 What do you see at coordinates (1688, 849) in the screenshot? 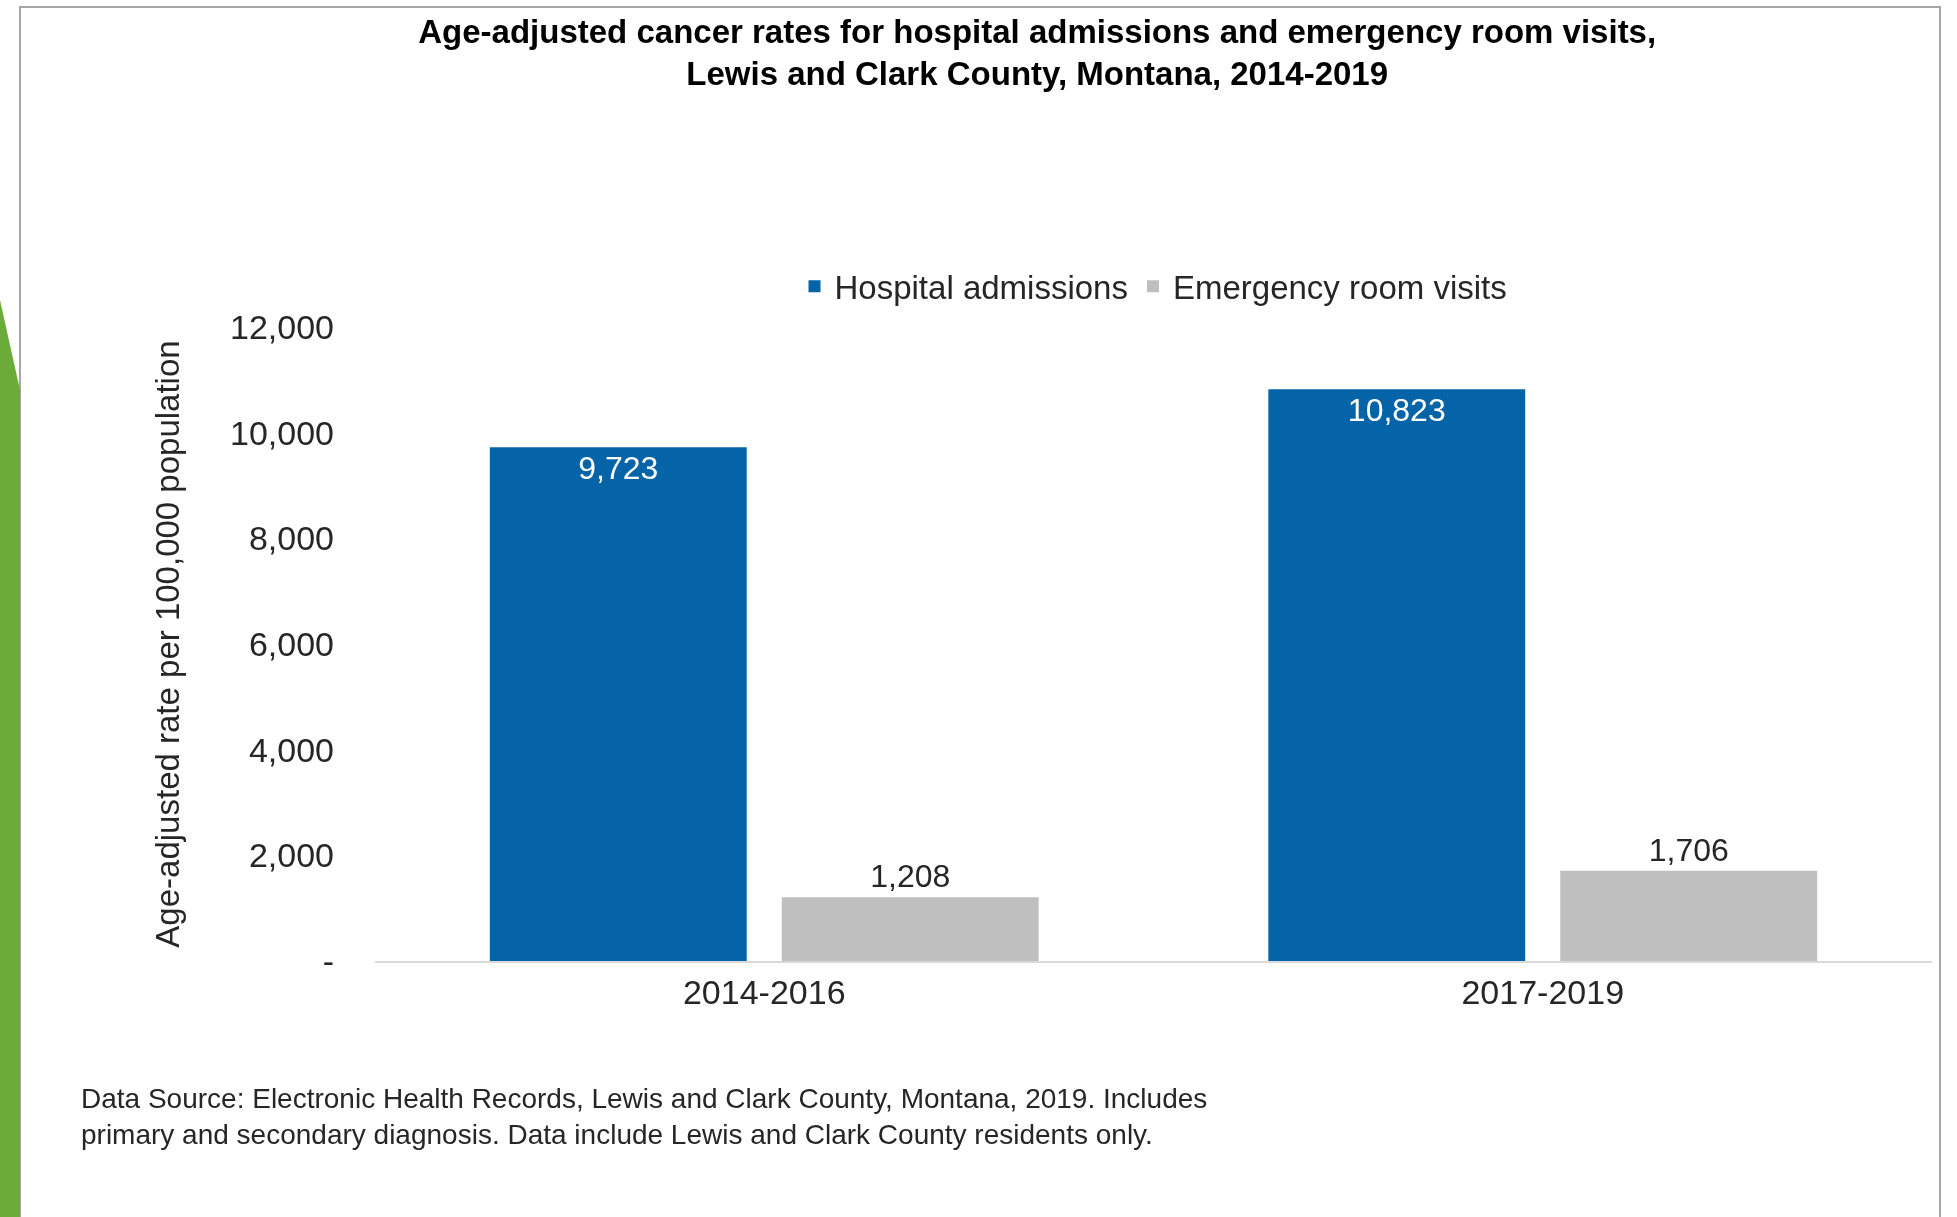
I see `data-label: 1,706` at bounding box center [1688, 849].